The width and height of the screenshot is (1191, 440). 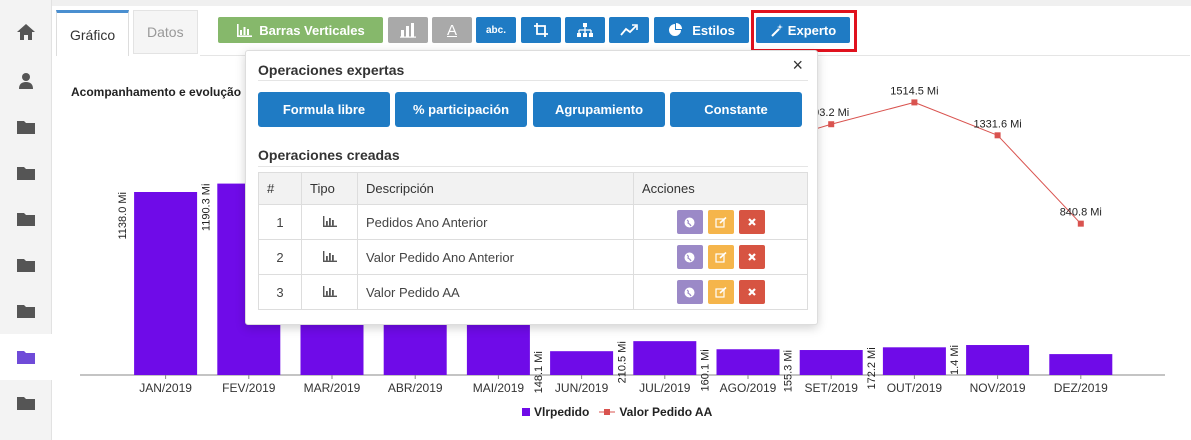 What do you see at coordinates (777, 30) in the screenshot?
I see `magic-wand-icon` at bounding box center [777, 30].